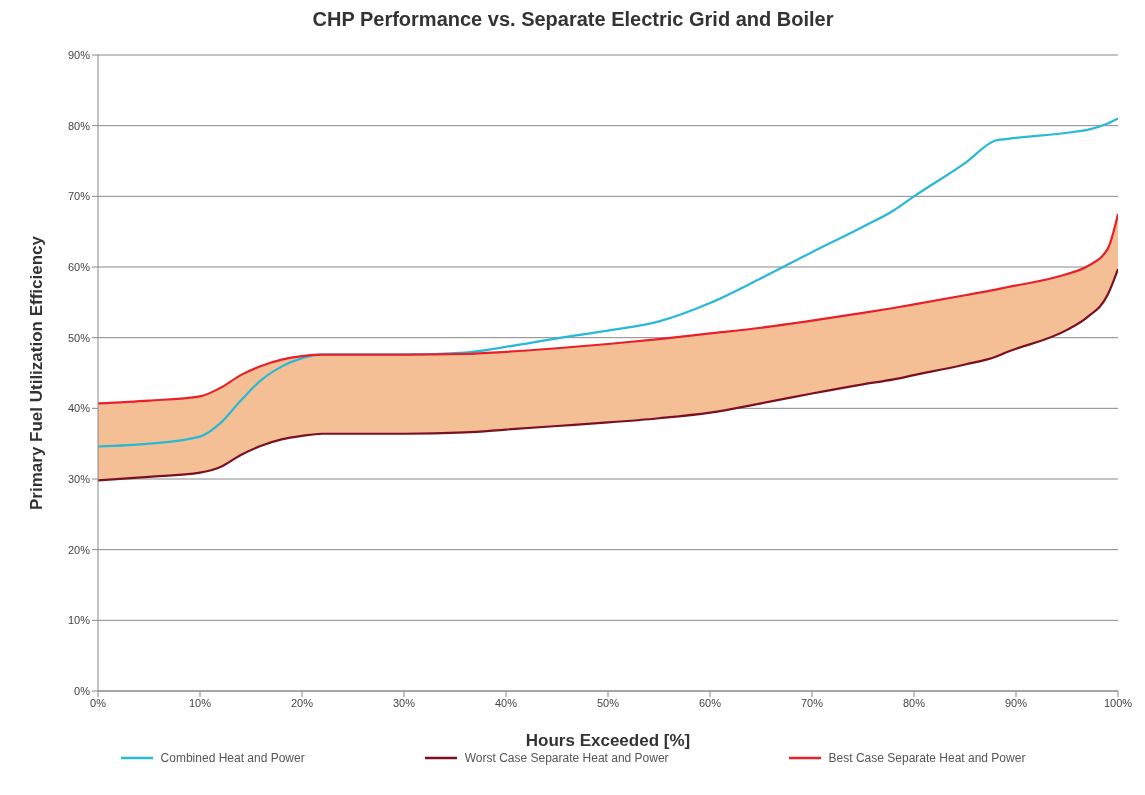 The image size is (1145, 795). I want to click on x-tick-label: 70%, so click(812, 702).